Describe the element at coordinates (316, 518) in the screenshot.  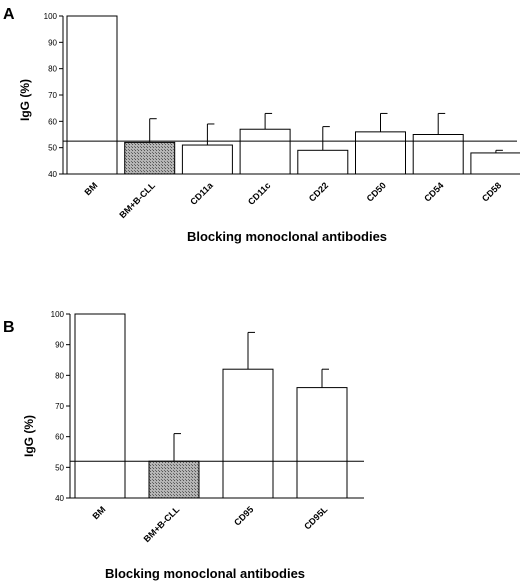
I see `category-label: CD95L` at that location.